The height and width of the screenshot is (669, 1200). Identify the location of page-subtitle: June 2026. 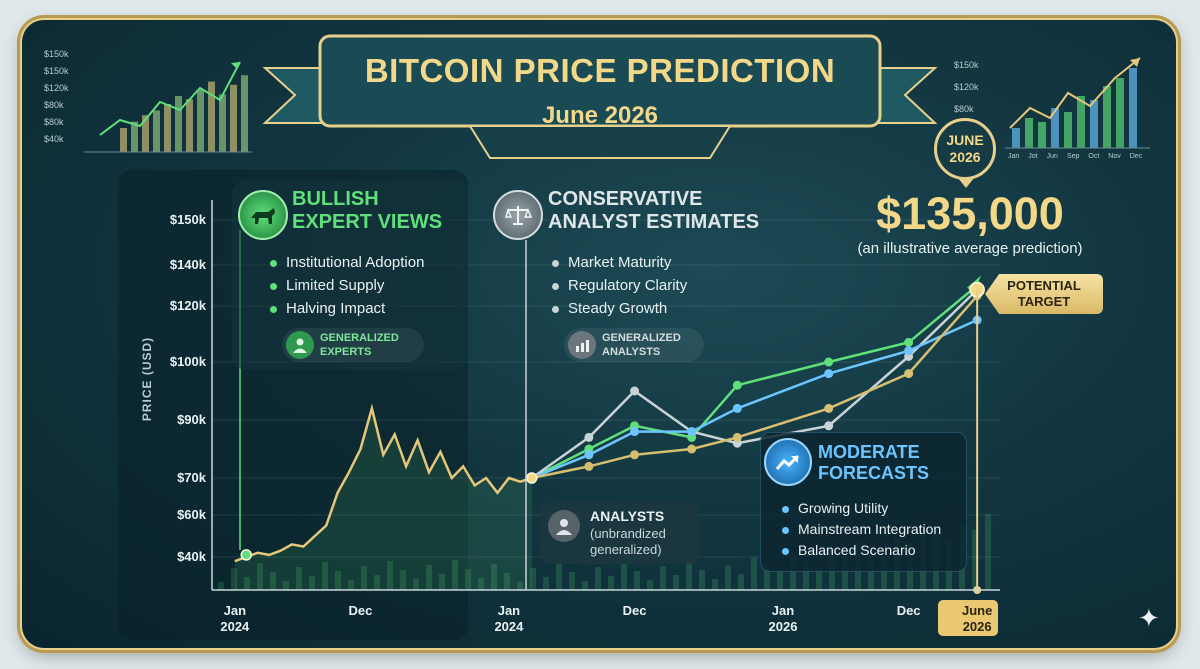
(600, 115).